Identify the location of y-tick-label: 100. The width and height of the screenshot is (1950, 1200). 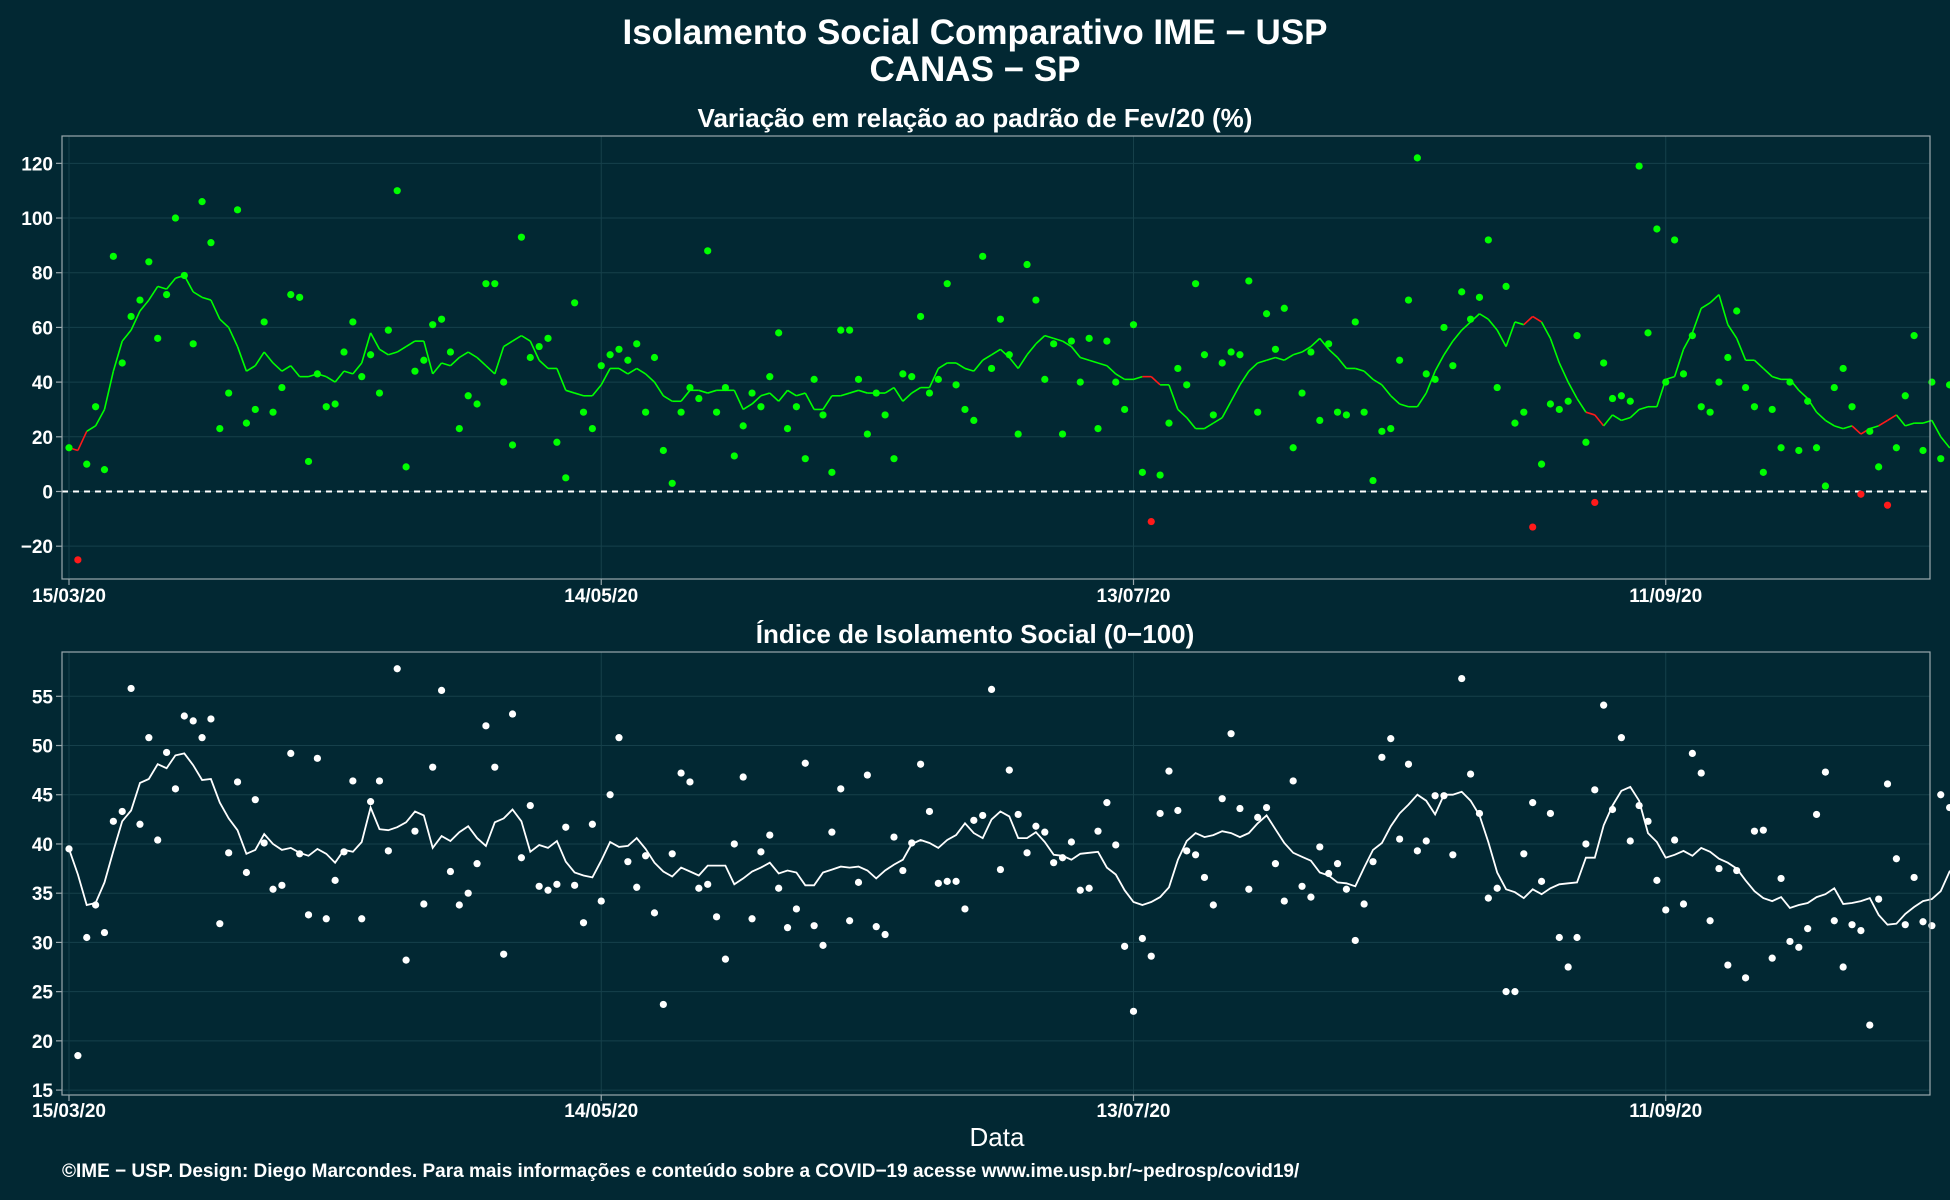
(37, 219).